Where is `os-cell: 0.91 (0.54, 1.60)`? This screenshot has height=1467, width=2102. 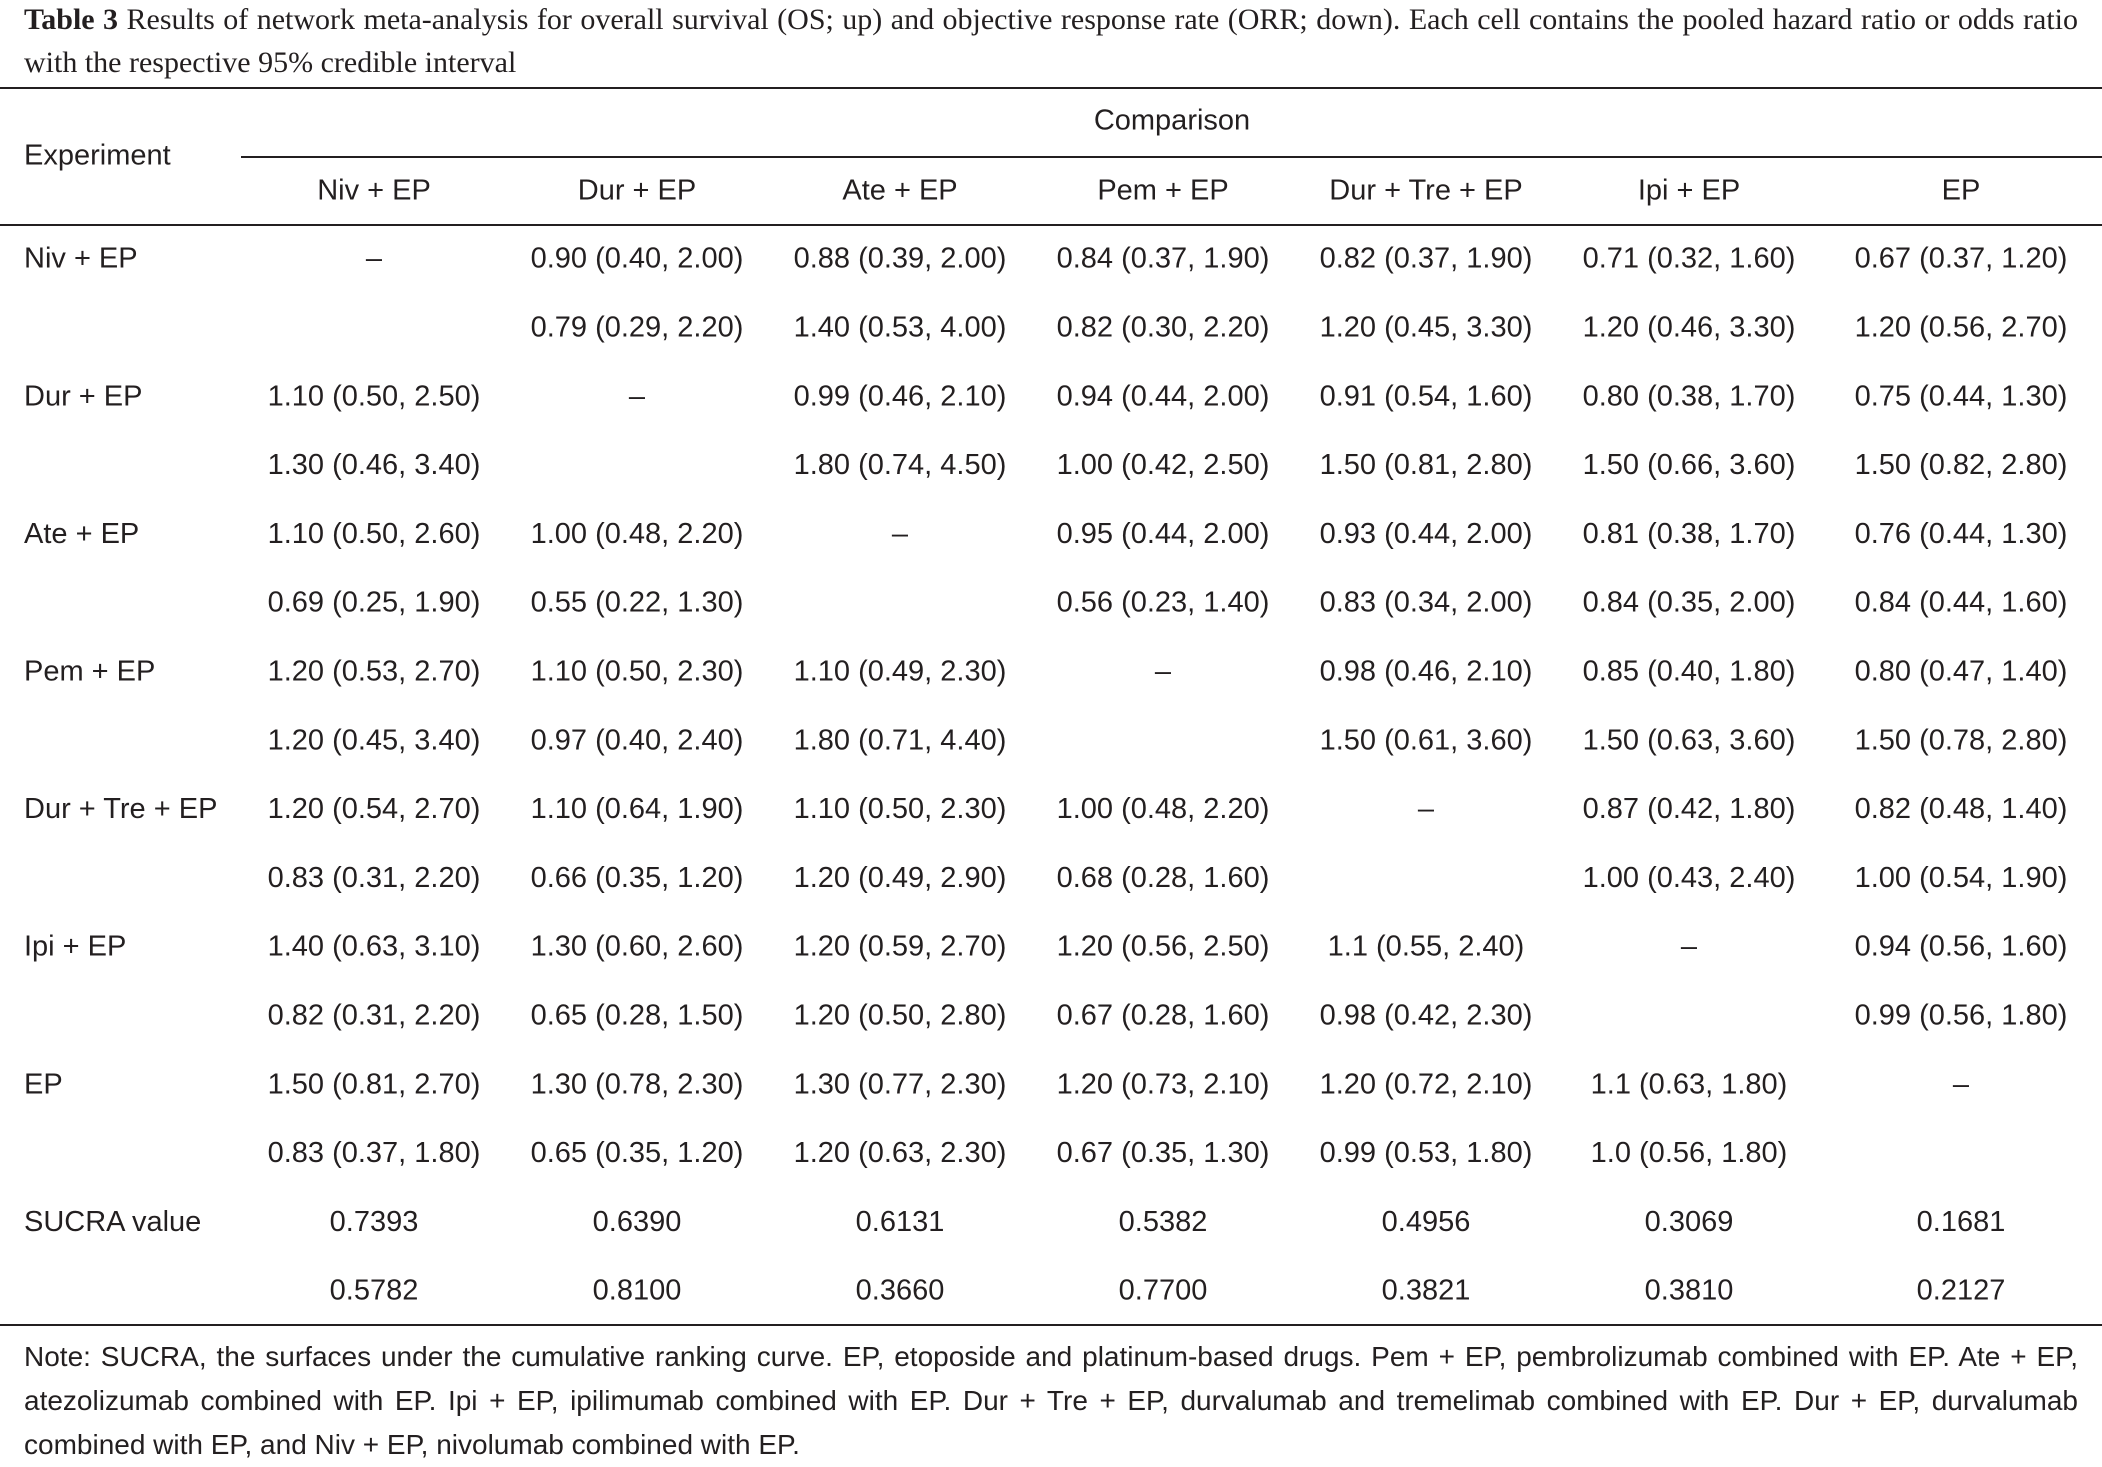 os-cell: 0.91 (0.54, 1.60) is located at coordinates (1426, 396).